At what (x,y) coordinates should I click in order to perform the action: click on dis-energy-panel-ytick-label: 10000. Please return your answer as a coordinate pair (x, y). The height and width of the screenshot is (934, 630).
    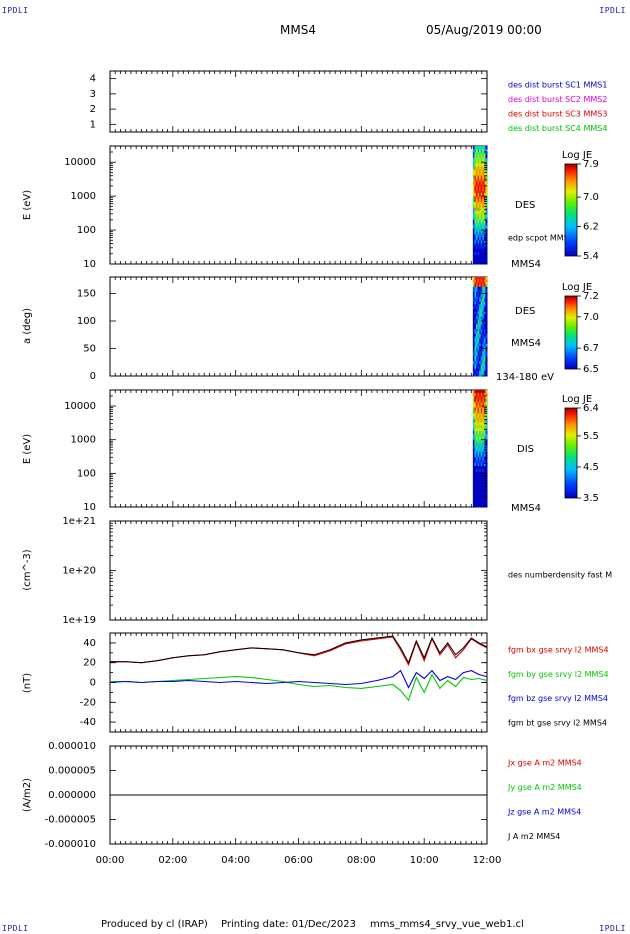
    Looking at the image, I should click on (80, 406).